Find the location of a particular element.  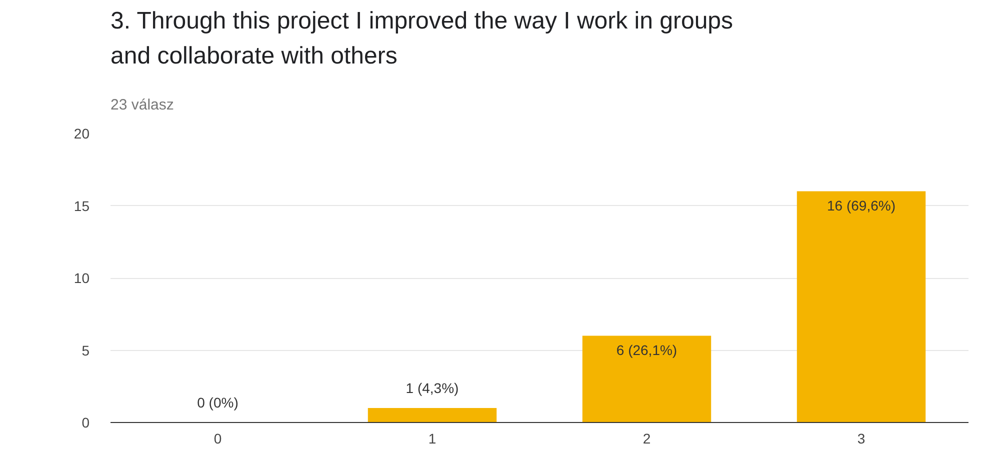

data-label: 0 (0%) is located at coordinates (217, 402).